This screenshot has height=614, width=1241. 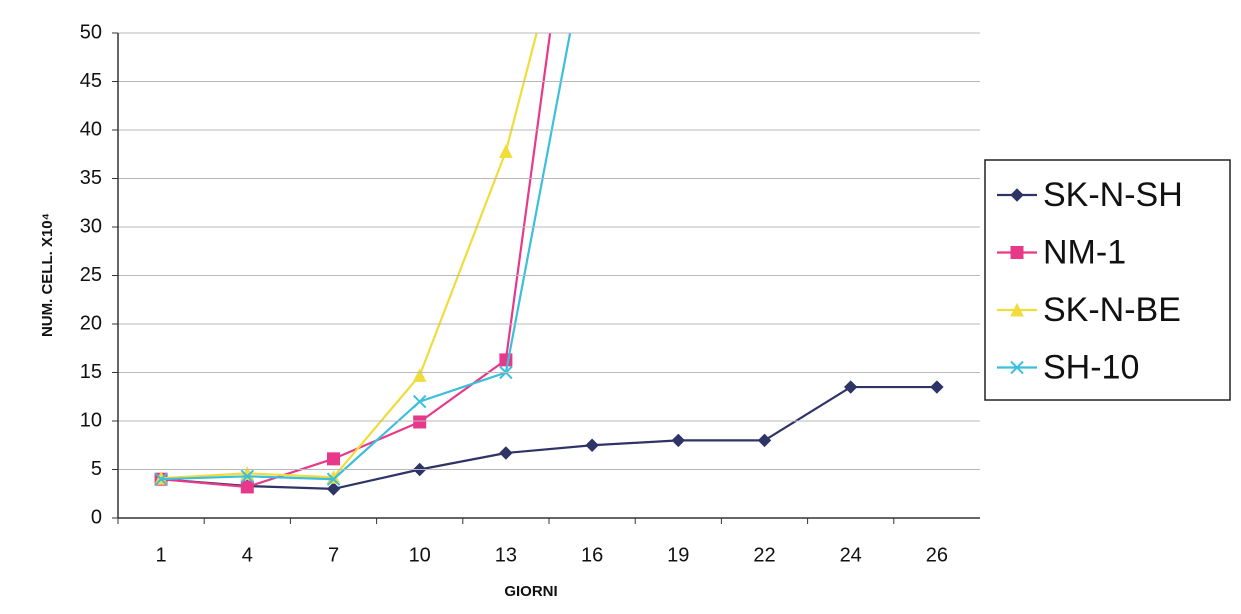 What do you see at coordinates (592, 555) in the screenshot?
I see `x-tick-label: 16` at bounding box center [592, 555].